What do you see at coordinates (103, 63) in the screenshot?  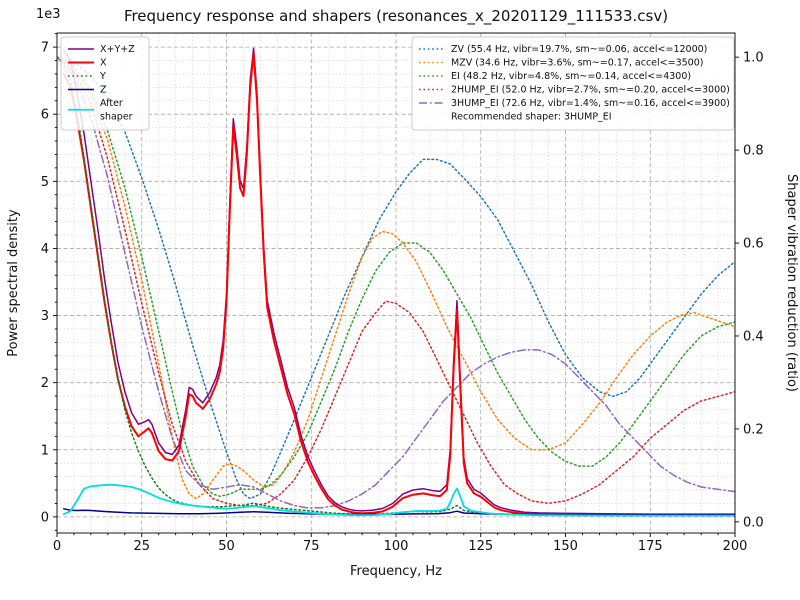 I see `legend-label-x: X` at bounding box center [103, 63].